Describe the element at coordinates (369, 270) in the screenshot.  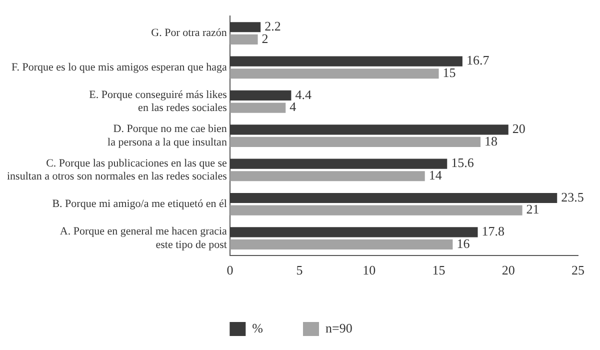
I see `x-tick-label: 10` at that location.